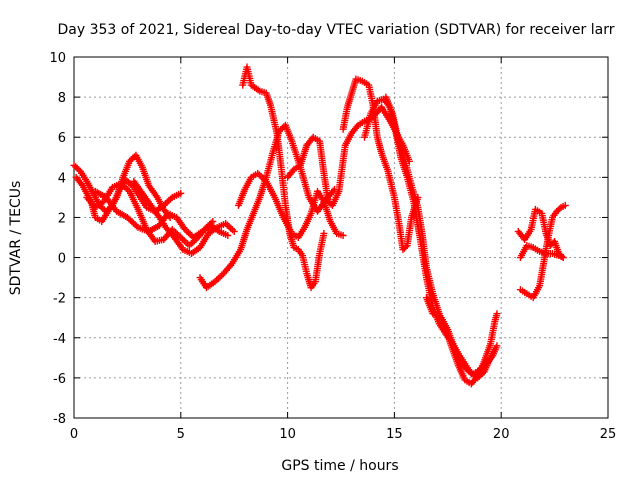 The height and width of the screenshot is (480, 640). I want to click on y-tick-label: 6, so click(62, 138).